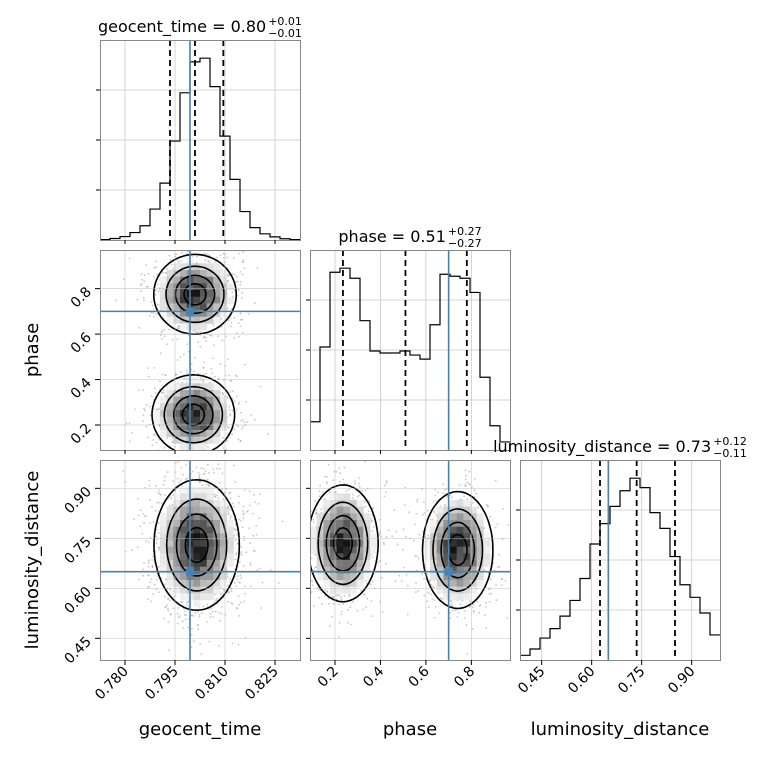 The height and width of the screenshot is (760, 760). Describe the element at coordinates (410, 350) in the screenshot. I see `grid` at that location.